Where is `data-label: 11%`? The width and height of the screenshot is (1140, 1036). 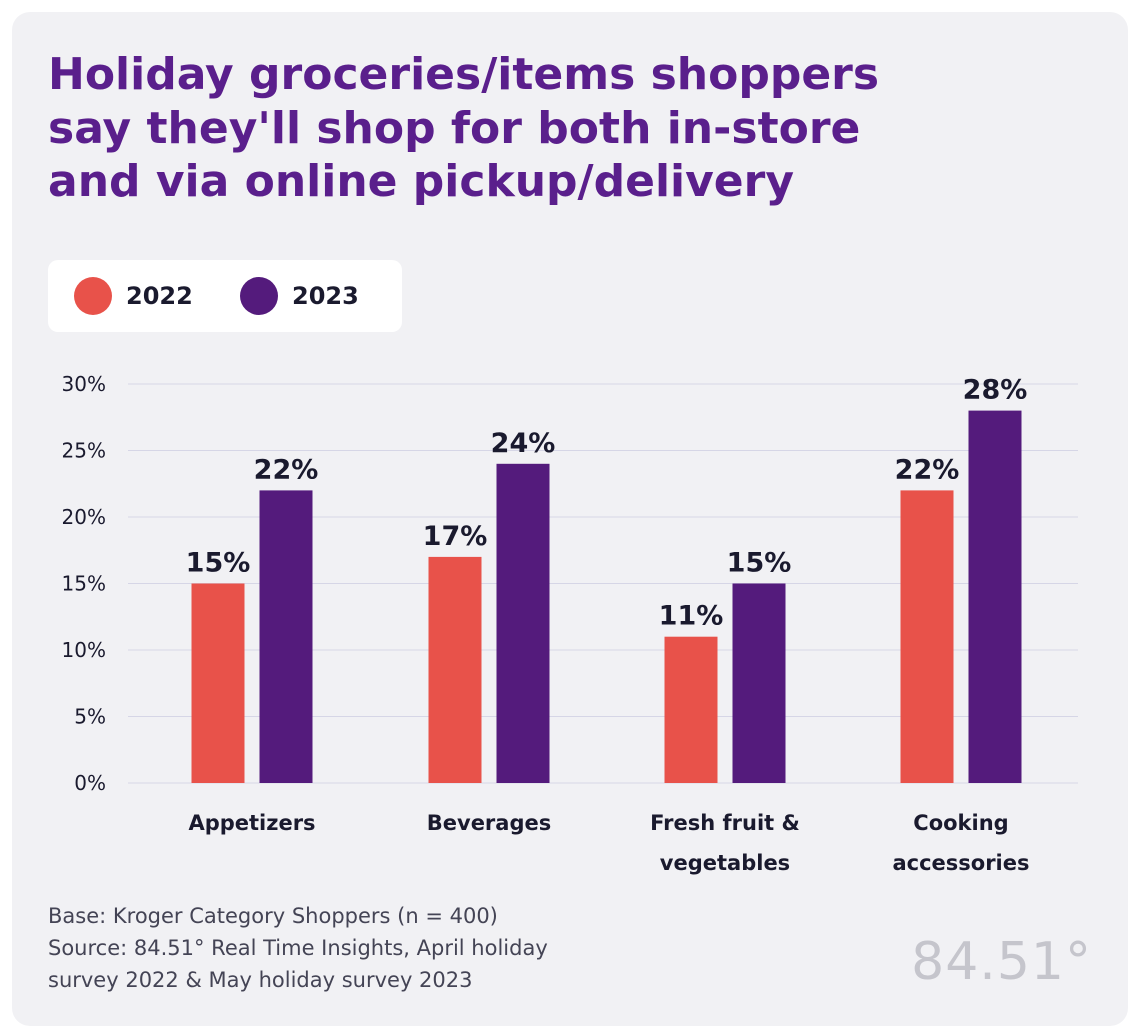 data-label: 11% is located at coordinates (691, 616).